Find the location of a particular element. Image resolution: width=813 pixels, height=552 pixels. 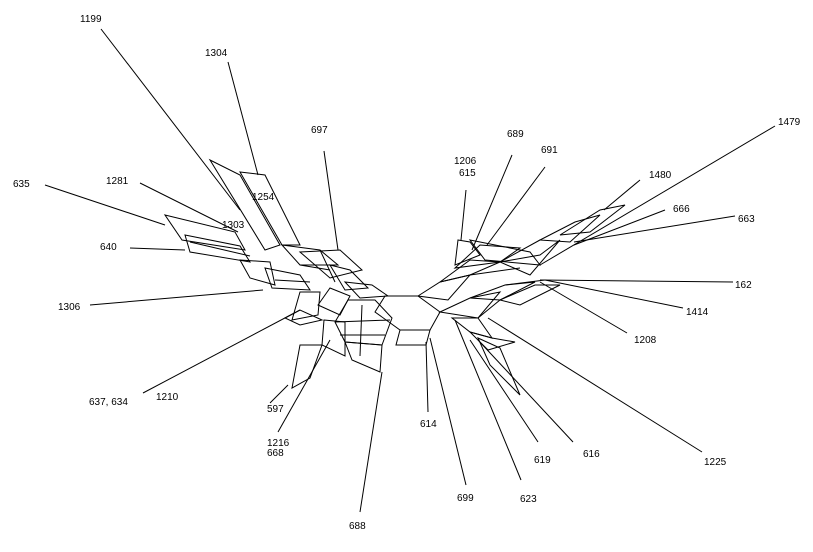

label-1254: 1254 is located at coordinates (263, 197).